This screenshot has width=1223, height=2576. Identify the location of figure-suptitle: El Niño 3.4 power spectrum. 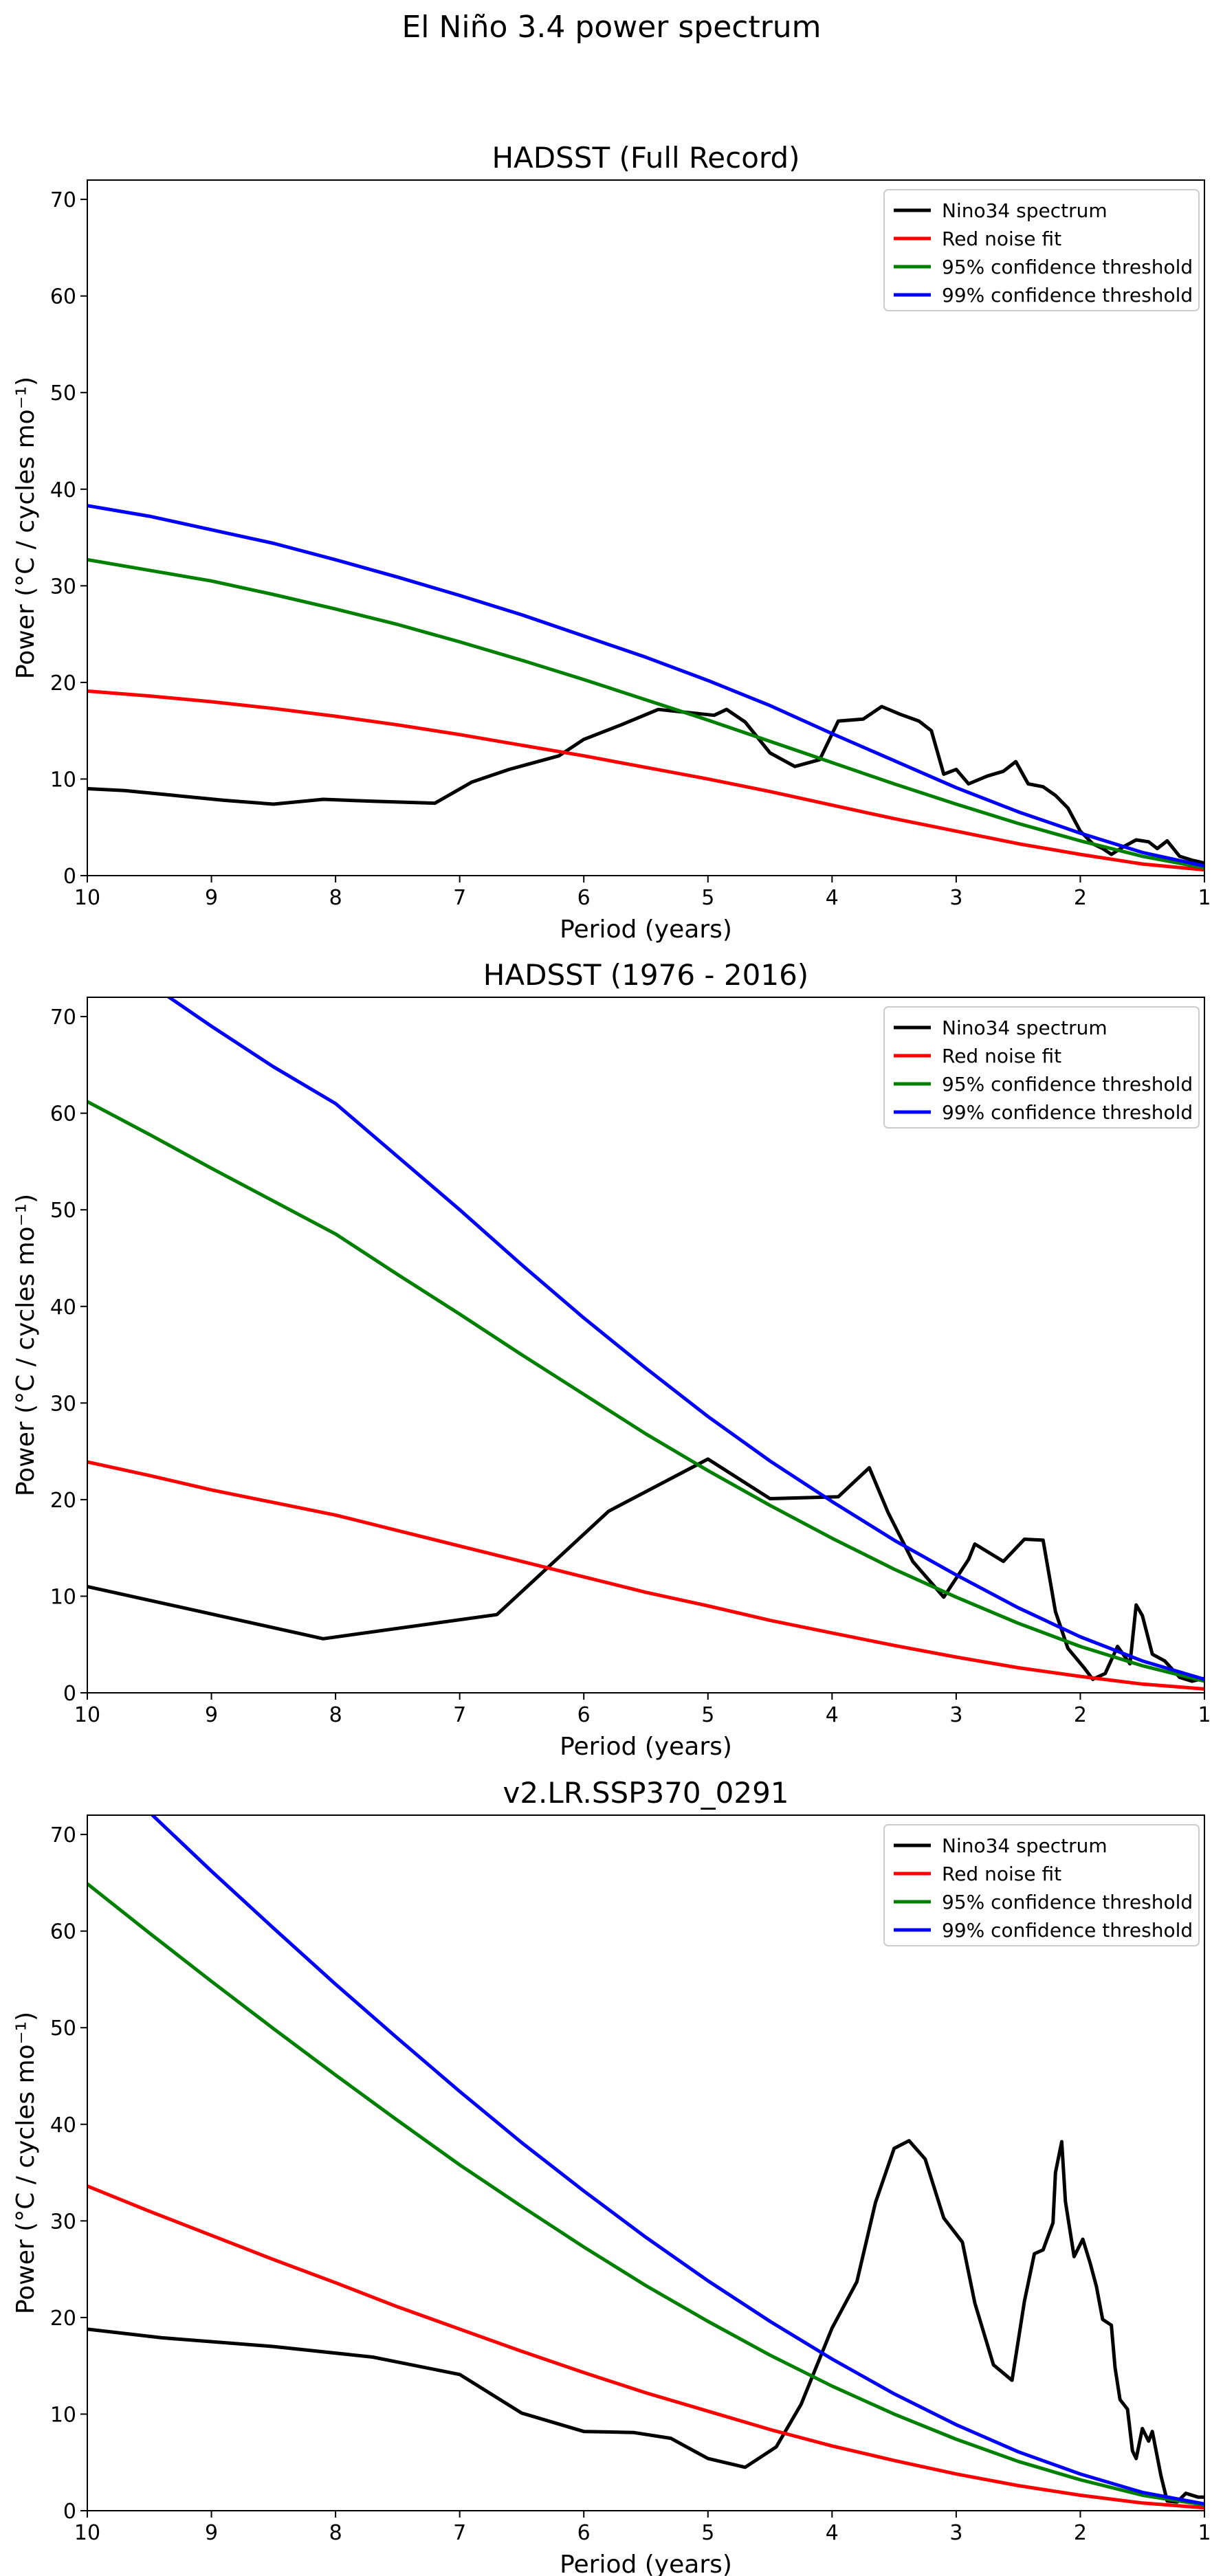
(611, 27).